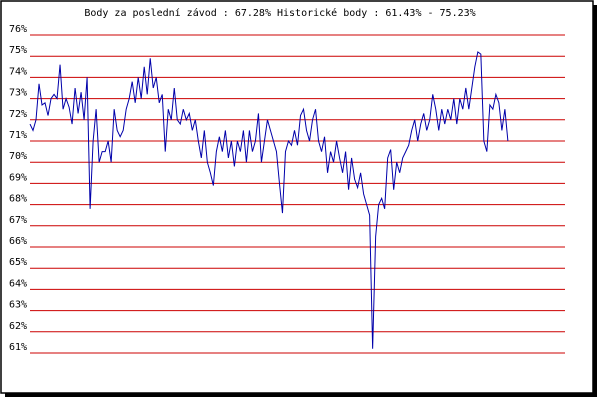 This screenshot has width=600, height=404. Describe the element at coordinates (18, 114) in the screenshot. I see `y-tick-label: 72%` at that location.